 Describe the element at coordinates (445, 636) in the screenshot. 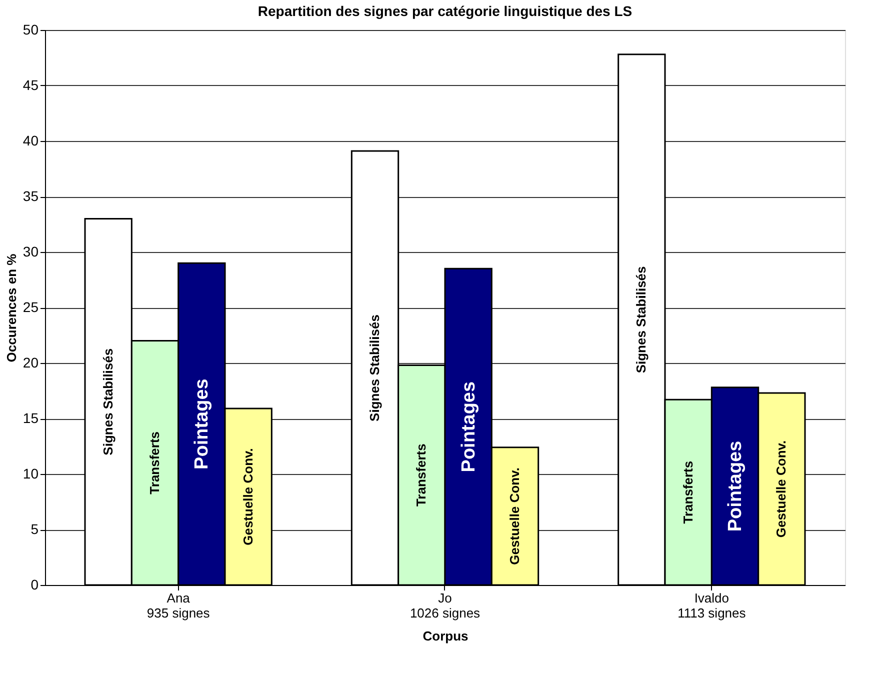

I see `x-axis-title: Corpus` at that location.